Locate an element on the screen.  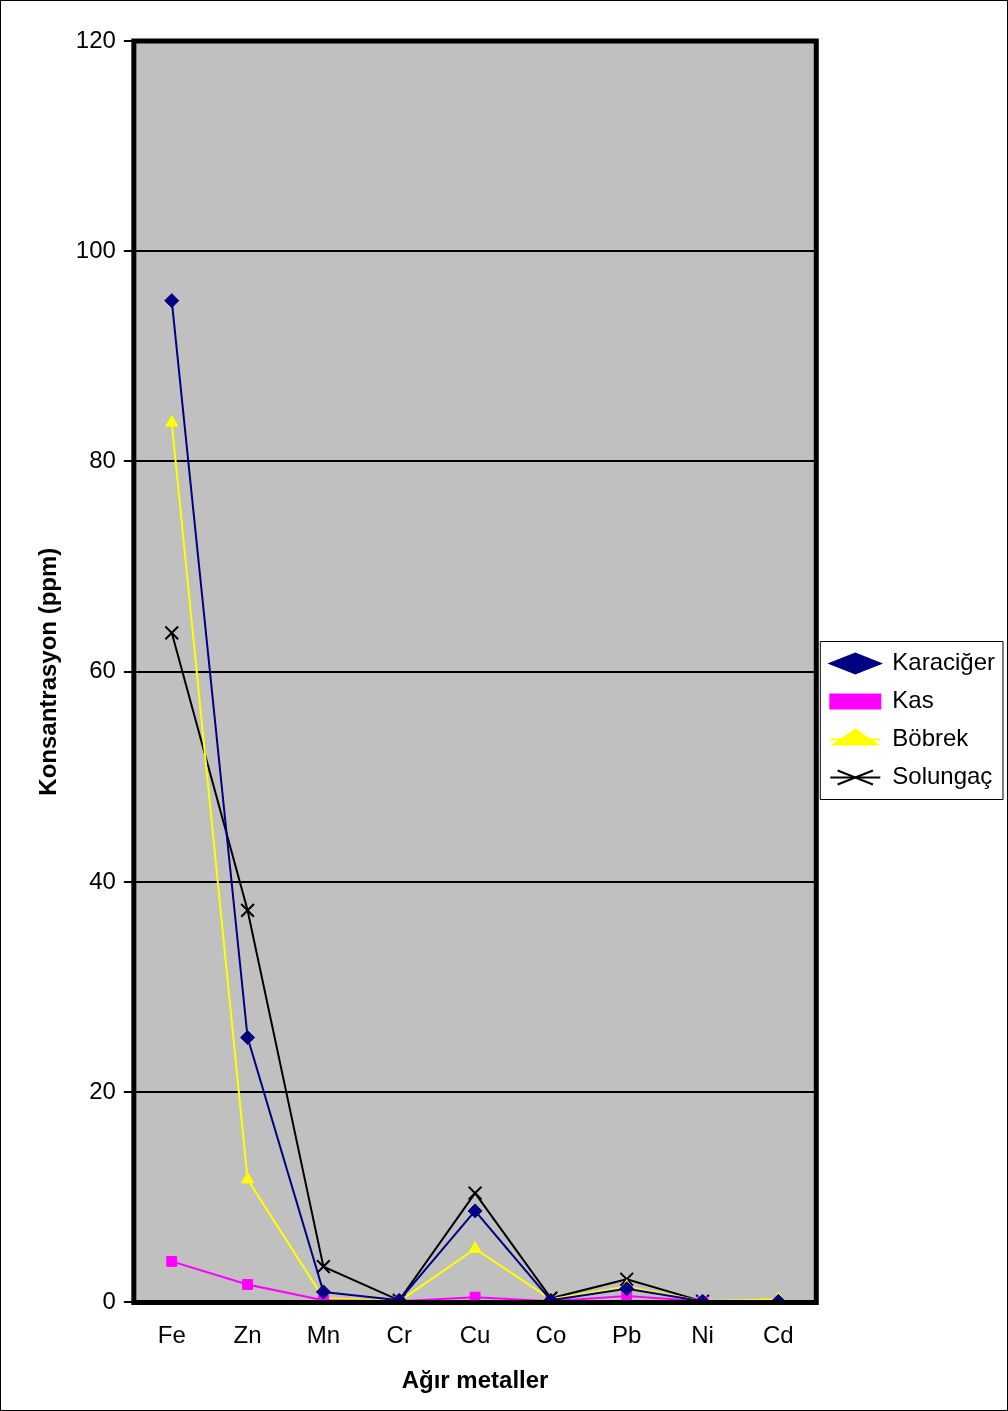
x-tick-label: Cd is located at coordinates (778, 1335).